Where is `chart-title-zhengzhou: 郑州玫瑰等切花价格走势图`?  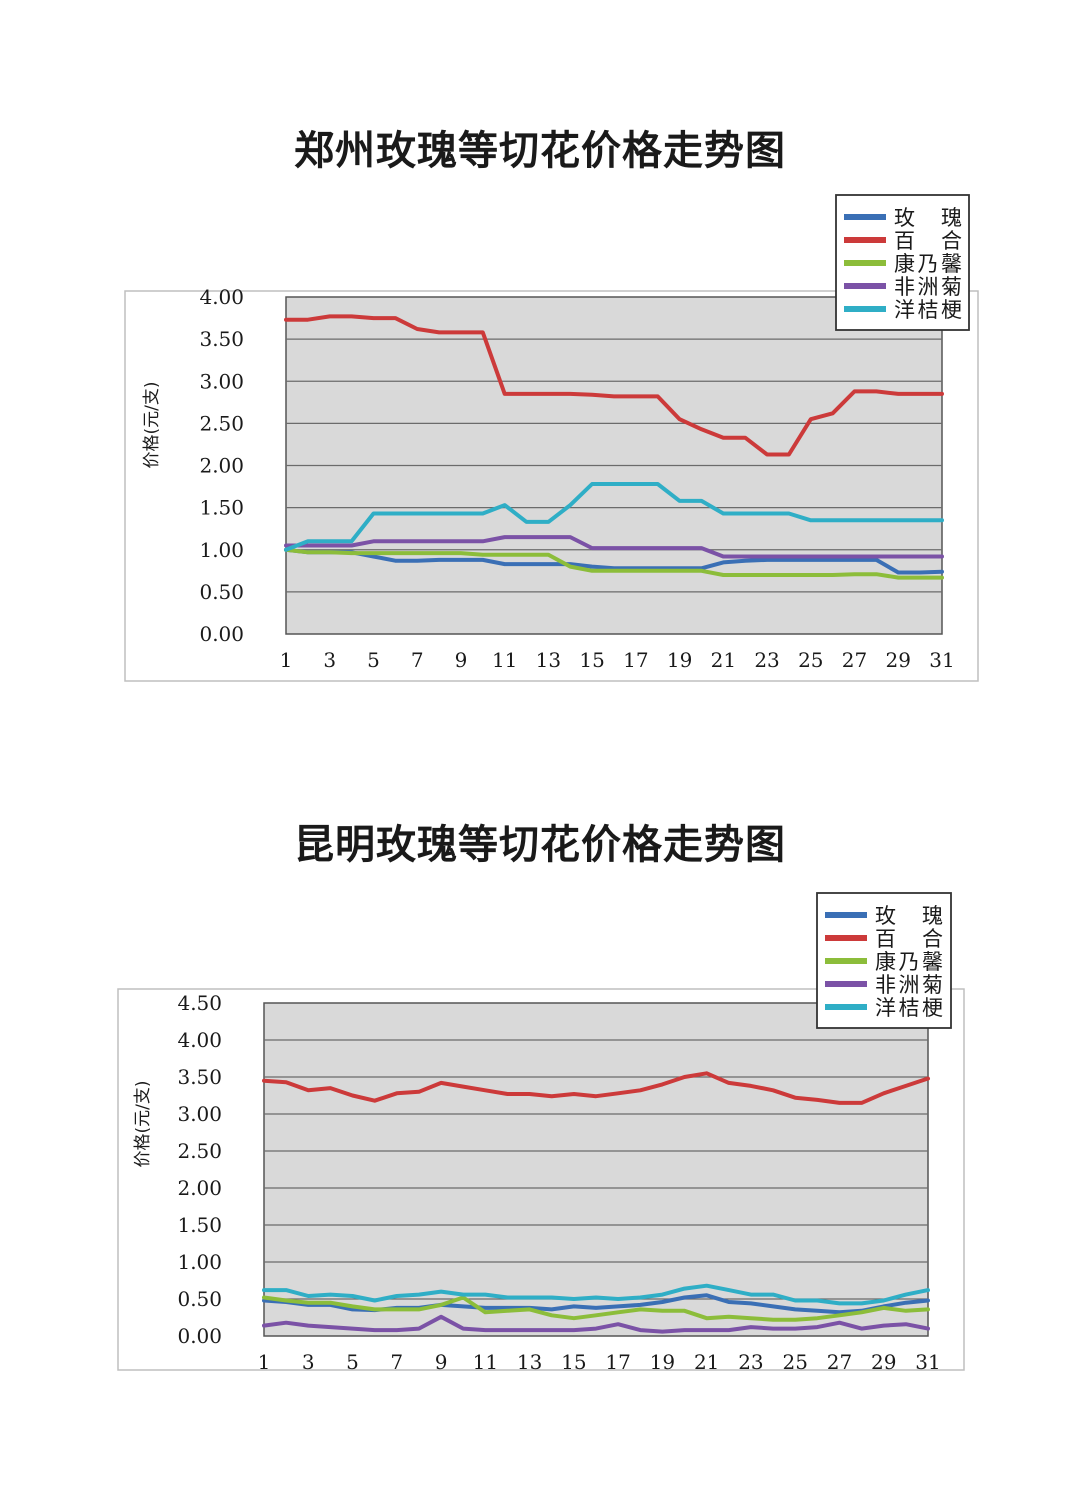 chart-title-zhengzhou: 郑州玫瑰等切花价格走势图 is located at coordinates (540, 151).